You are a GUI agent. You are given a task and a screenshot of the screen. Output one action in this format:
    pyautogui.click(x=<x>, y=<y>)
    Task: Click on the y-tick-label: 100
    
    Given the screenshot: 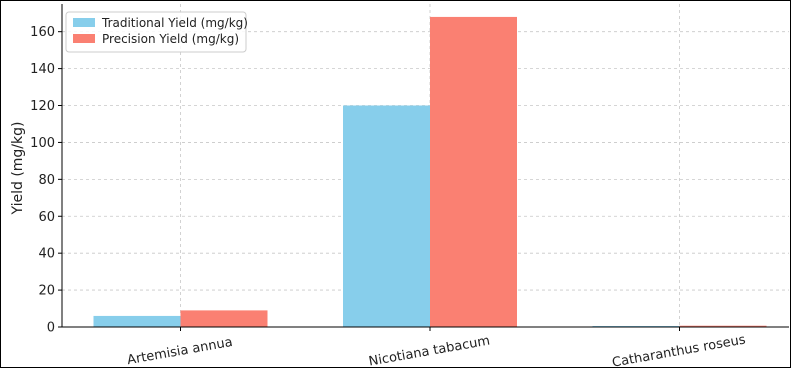 What is the action you would take?
    pyautogui.click(x=42, y=143)
    